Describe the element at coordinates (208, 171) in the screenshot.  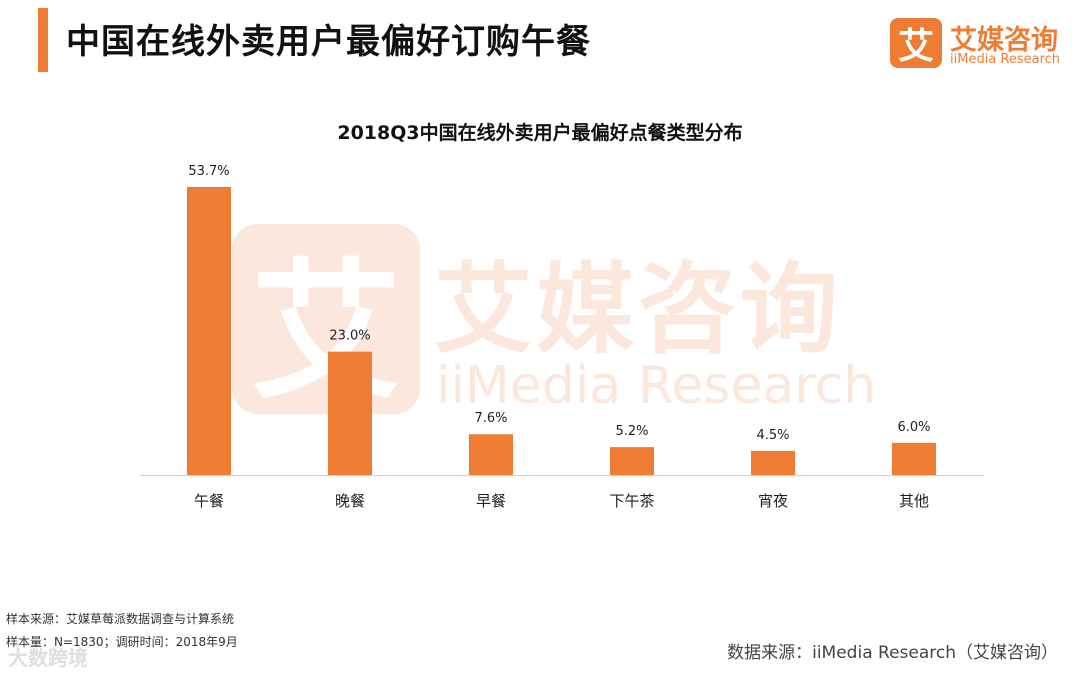
I see `data-label-0: 53.7%` at that location.